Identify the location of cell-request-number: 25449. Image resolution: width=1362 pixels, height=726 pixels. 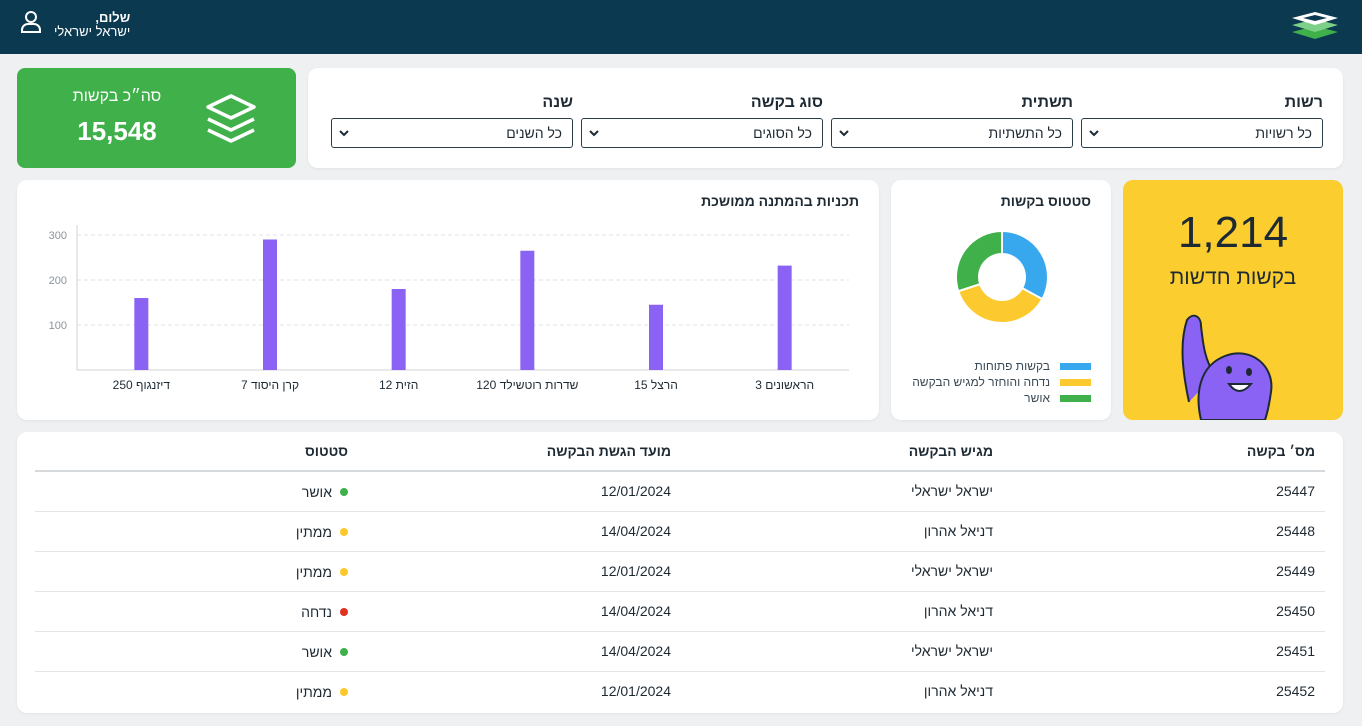
(1164, 571).